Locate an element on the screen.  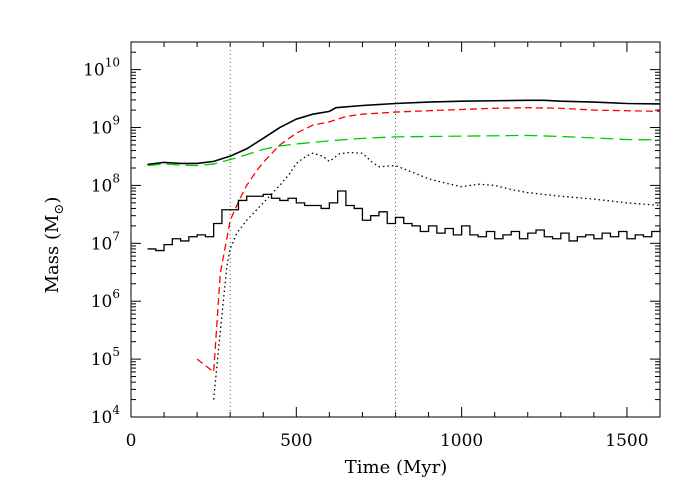
y-axis-title-subscript: ⊙ is located at coordinates (59, 209).